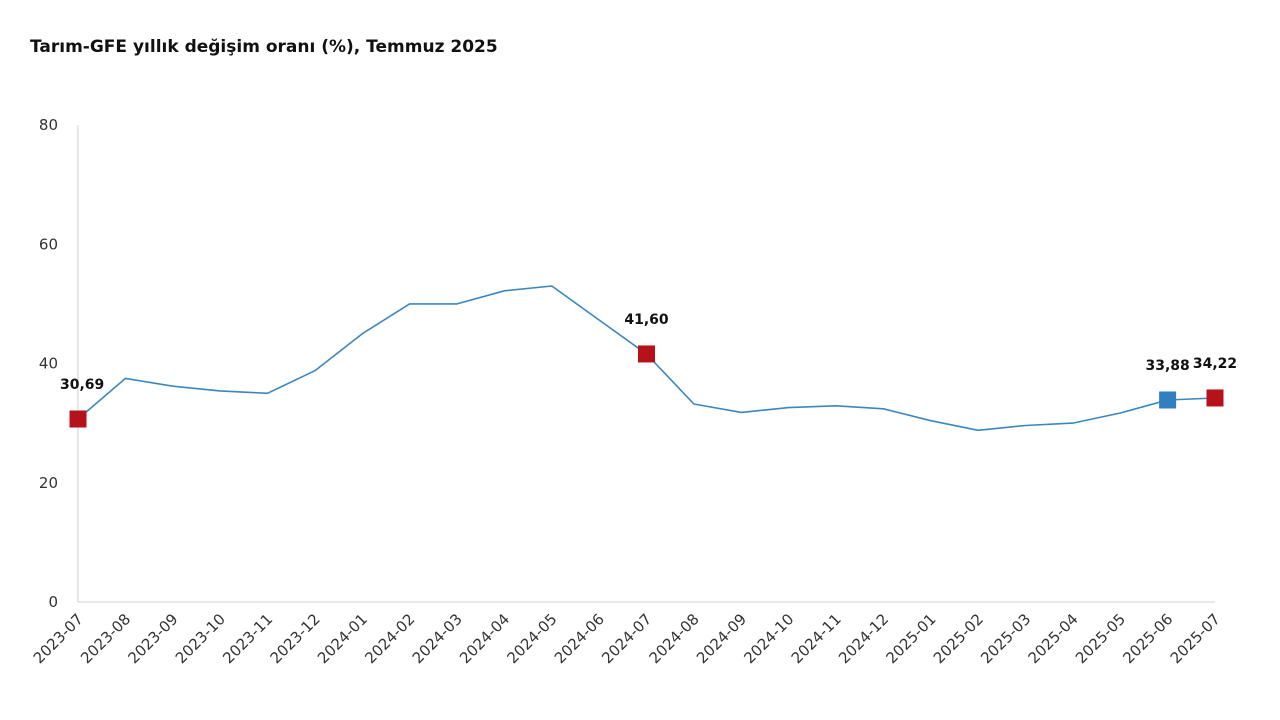  I want to click on x-tick-label: 2024-09, so click(721, 638).